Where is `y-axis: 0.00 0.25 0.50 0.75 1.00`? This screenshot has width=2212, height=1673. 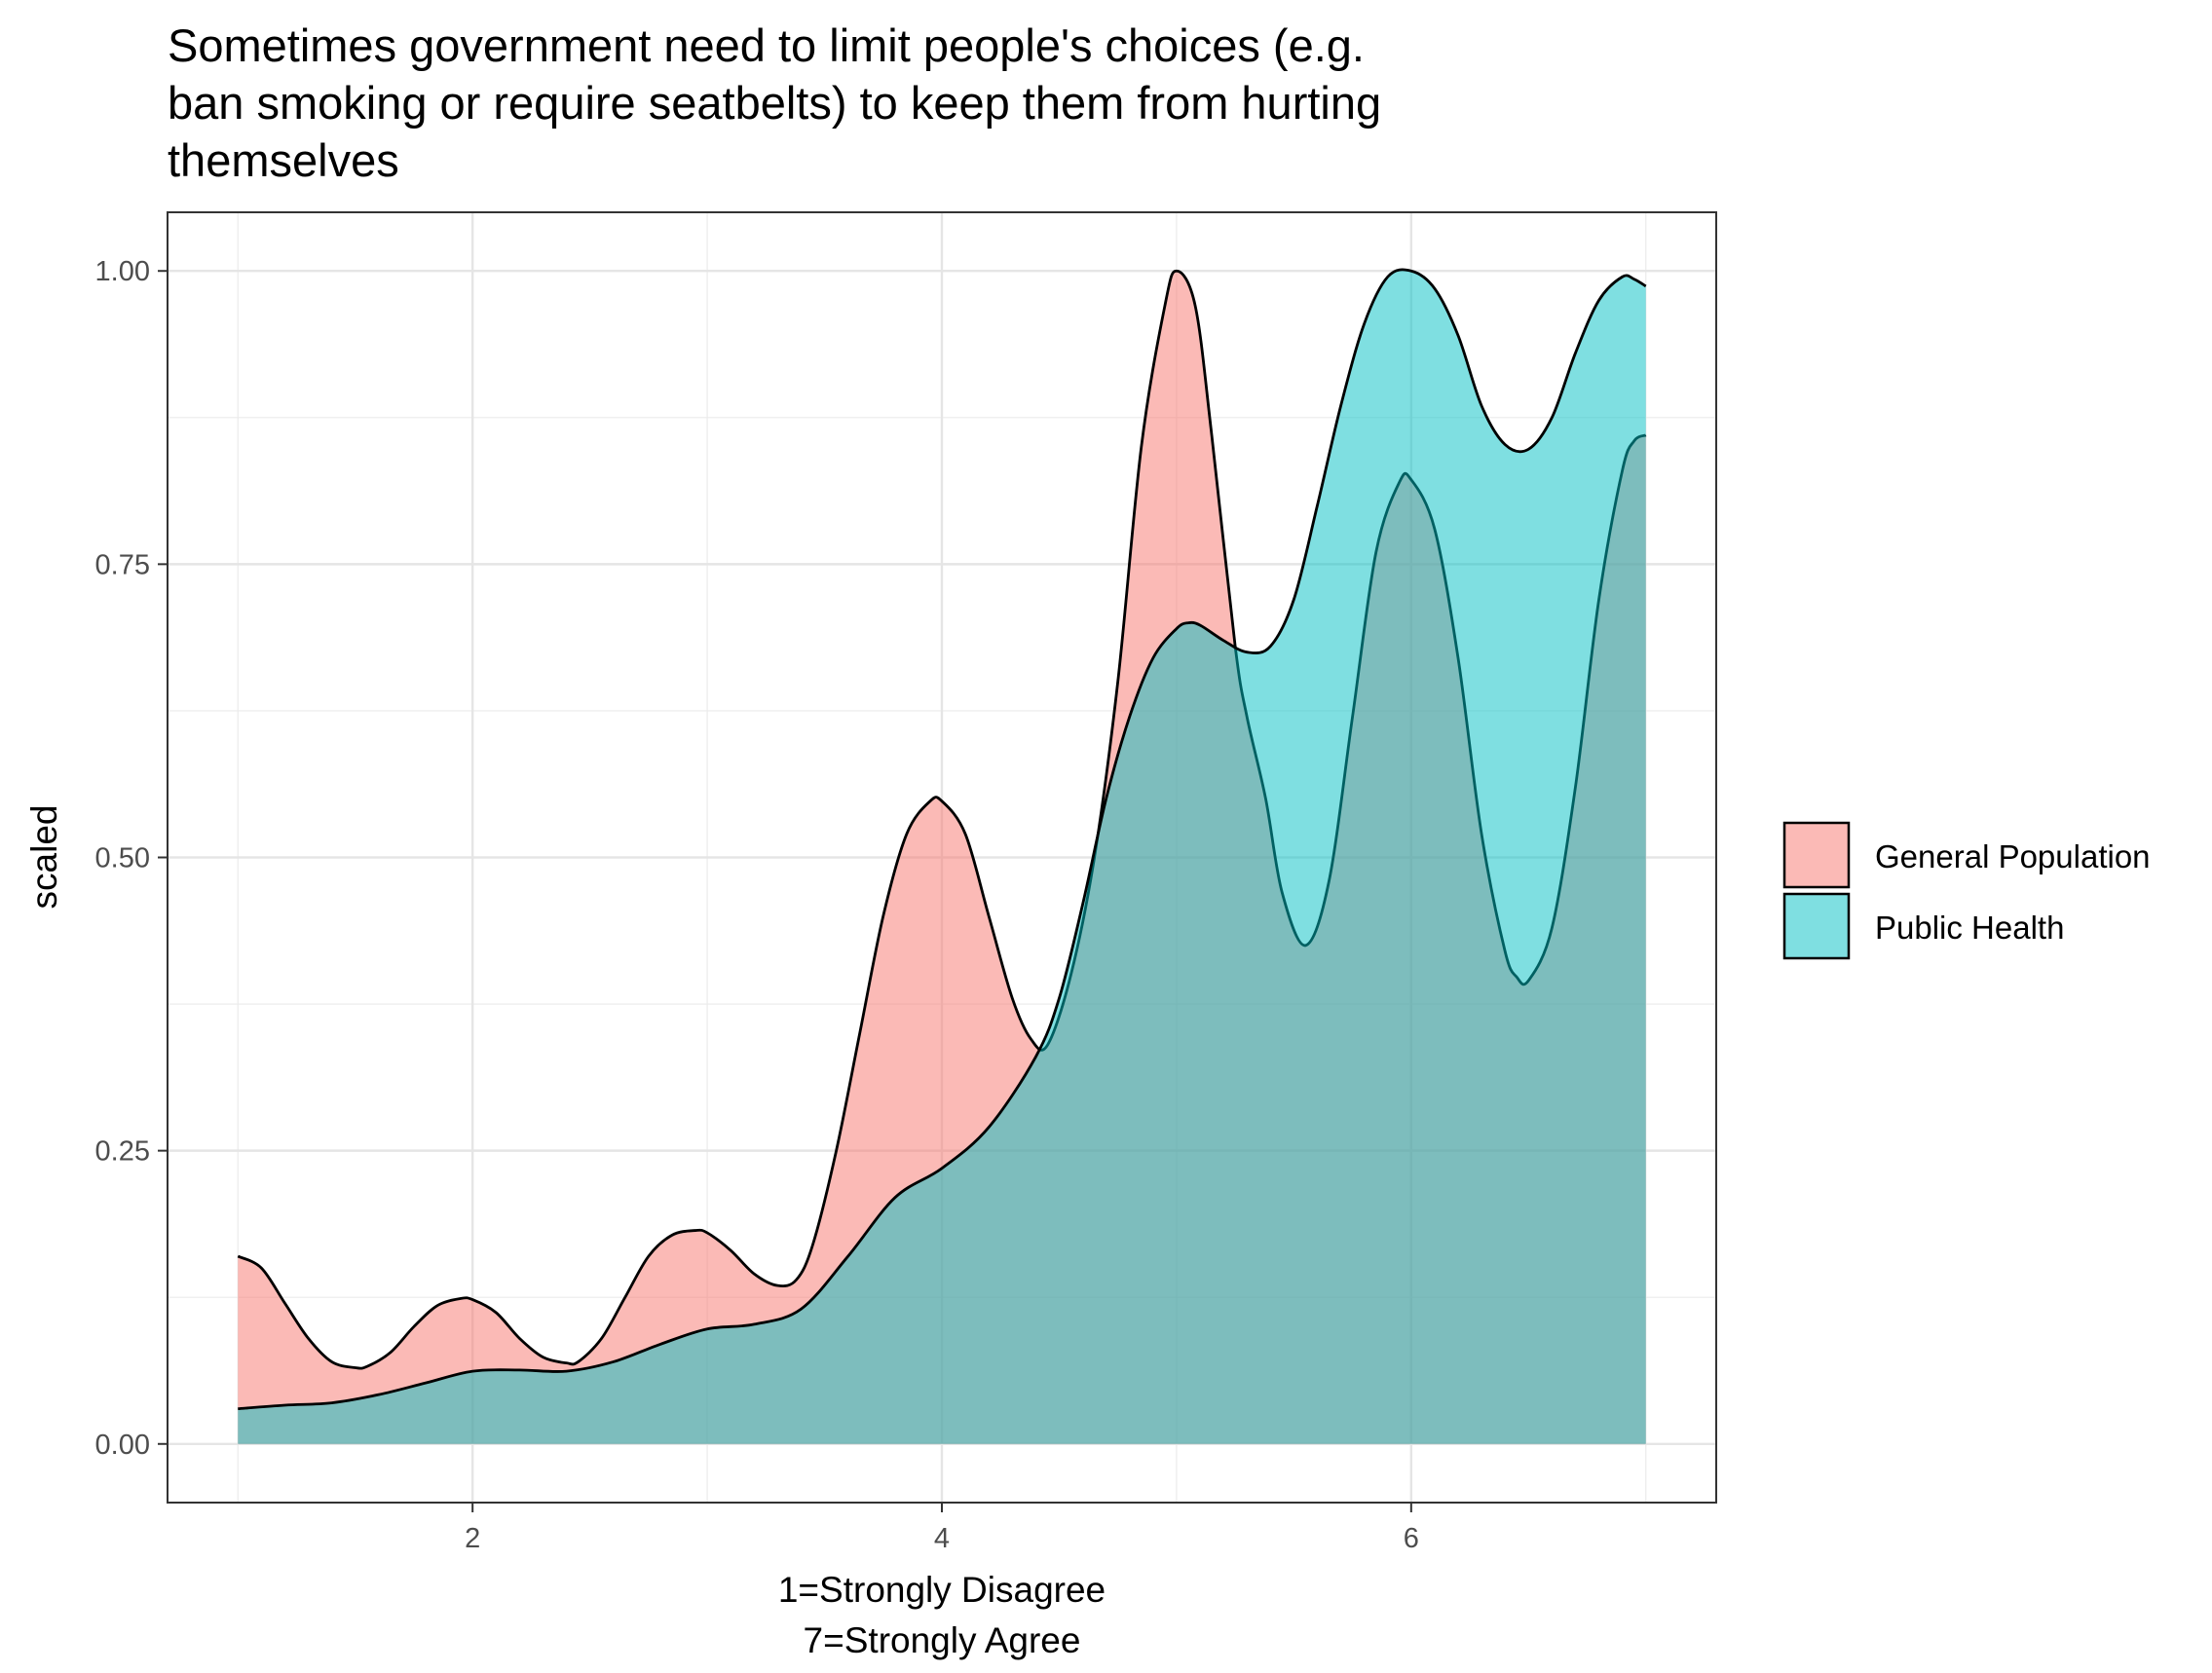
y-axis: 0.00 0.25 0.50 0.75 1.00 is located at coordinates (132, 859).